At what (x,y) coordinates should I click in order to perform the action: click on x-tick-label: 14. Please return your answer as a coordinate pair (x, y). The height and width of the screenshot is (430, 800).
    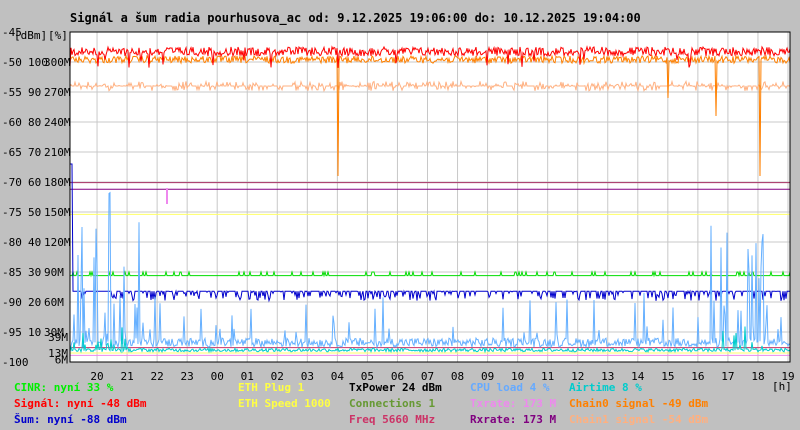
    Looking at the image, I should click on (638, 376).